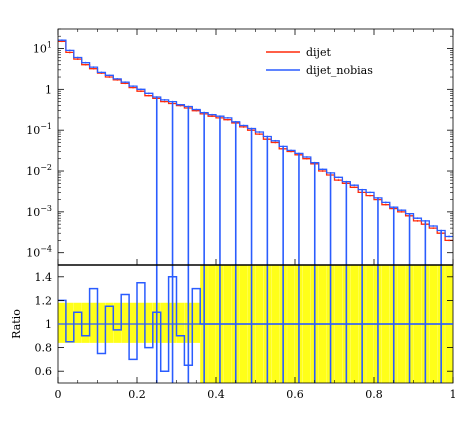 The height and width of the screenshot is (422, 467). I want to click on x-tick-label: 1, so click(453, 394).